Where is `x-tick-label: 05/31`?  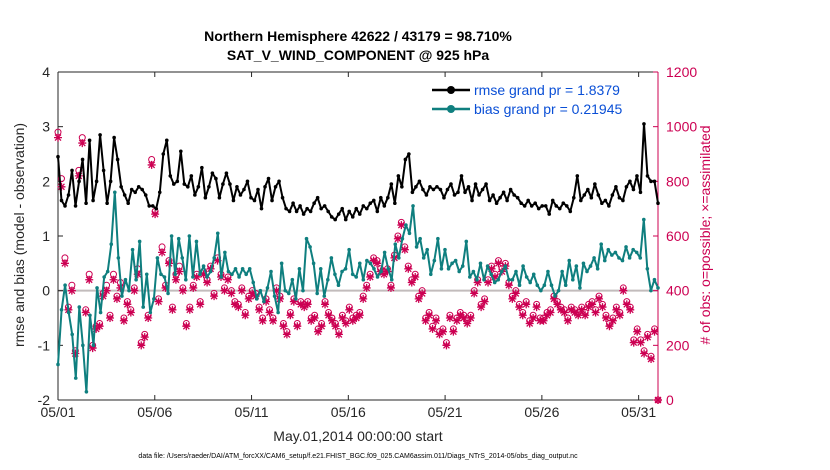 x-tick-label: 05/31 is located at coordinates (638, 412).